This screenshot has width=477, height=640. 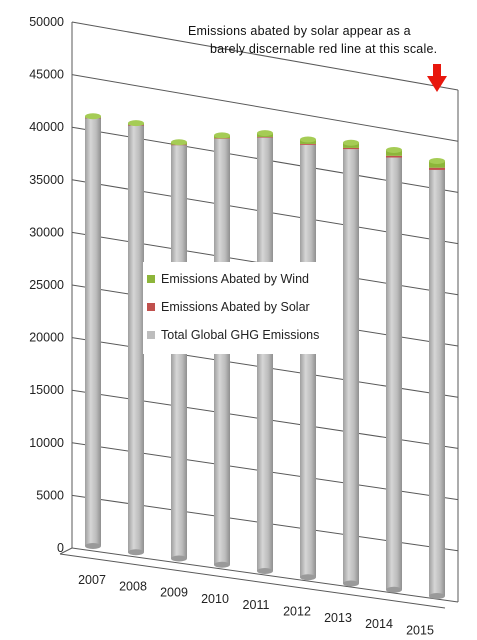 I want to click on y-tick-label: 5000, so click(x=50, y=495).